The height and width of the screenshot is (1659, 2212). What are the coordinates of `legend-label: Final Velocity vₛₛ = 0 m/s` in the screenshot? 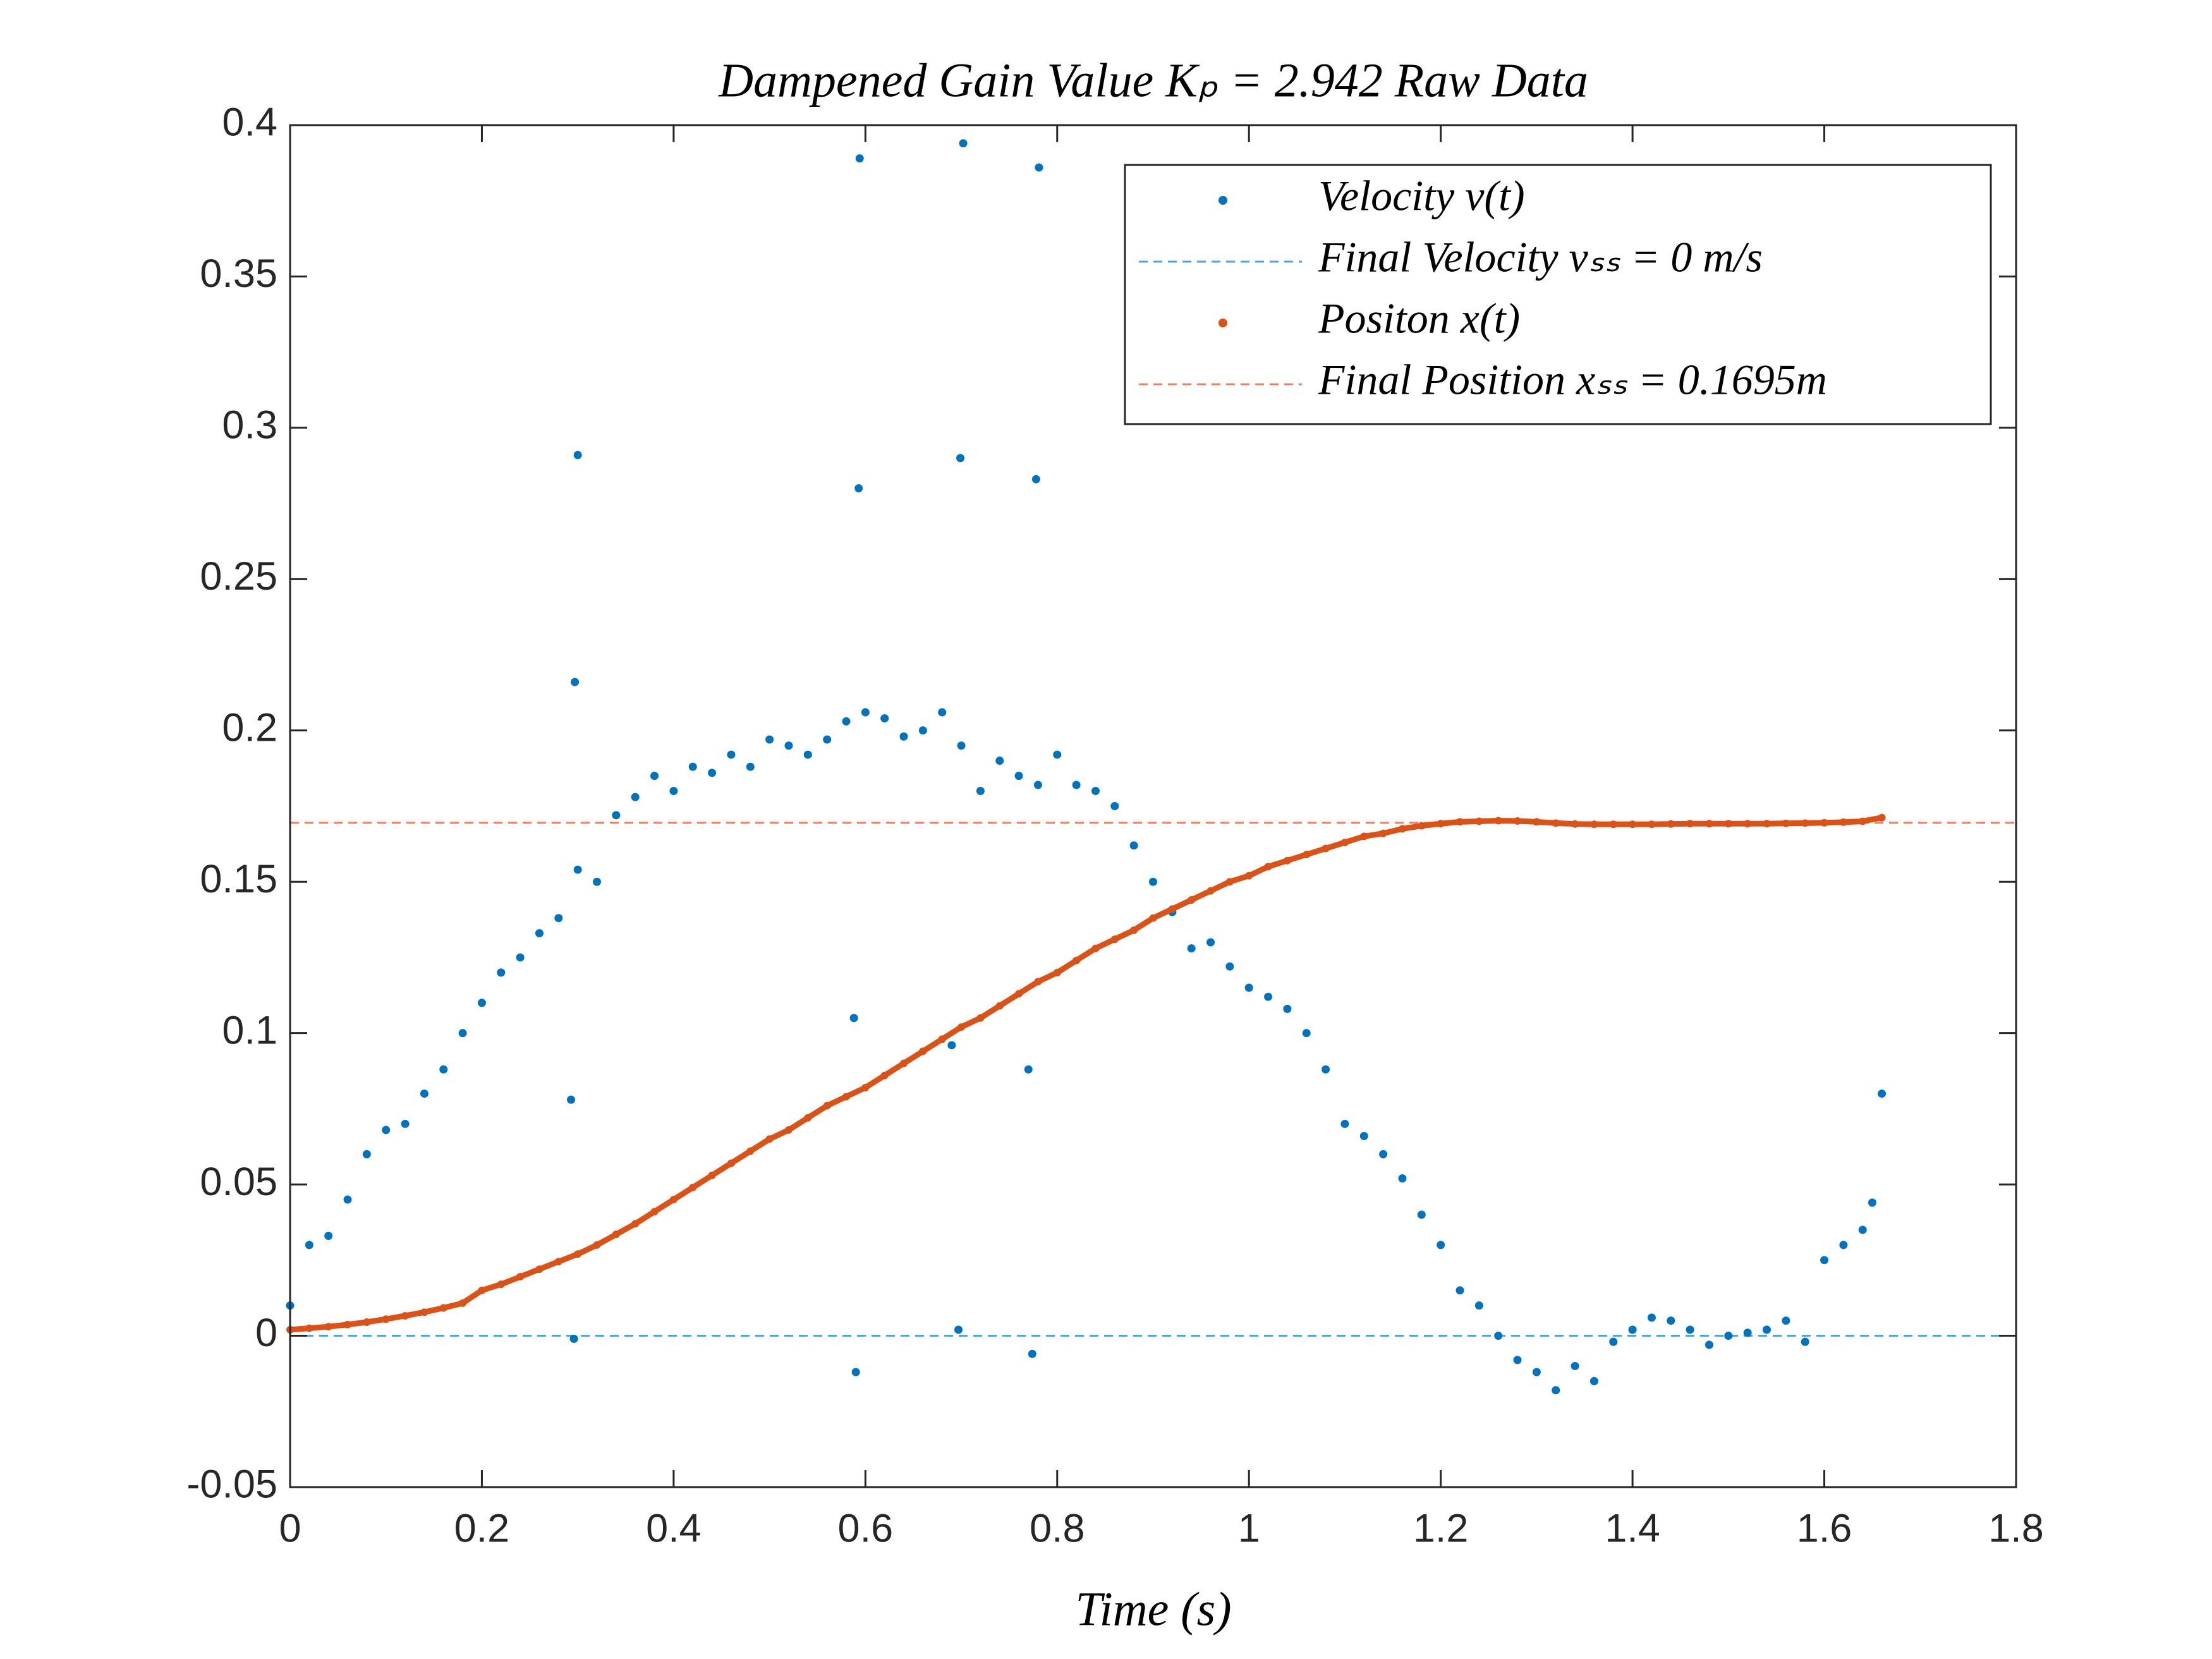 It's located at (1540, 257).